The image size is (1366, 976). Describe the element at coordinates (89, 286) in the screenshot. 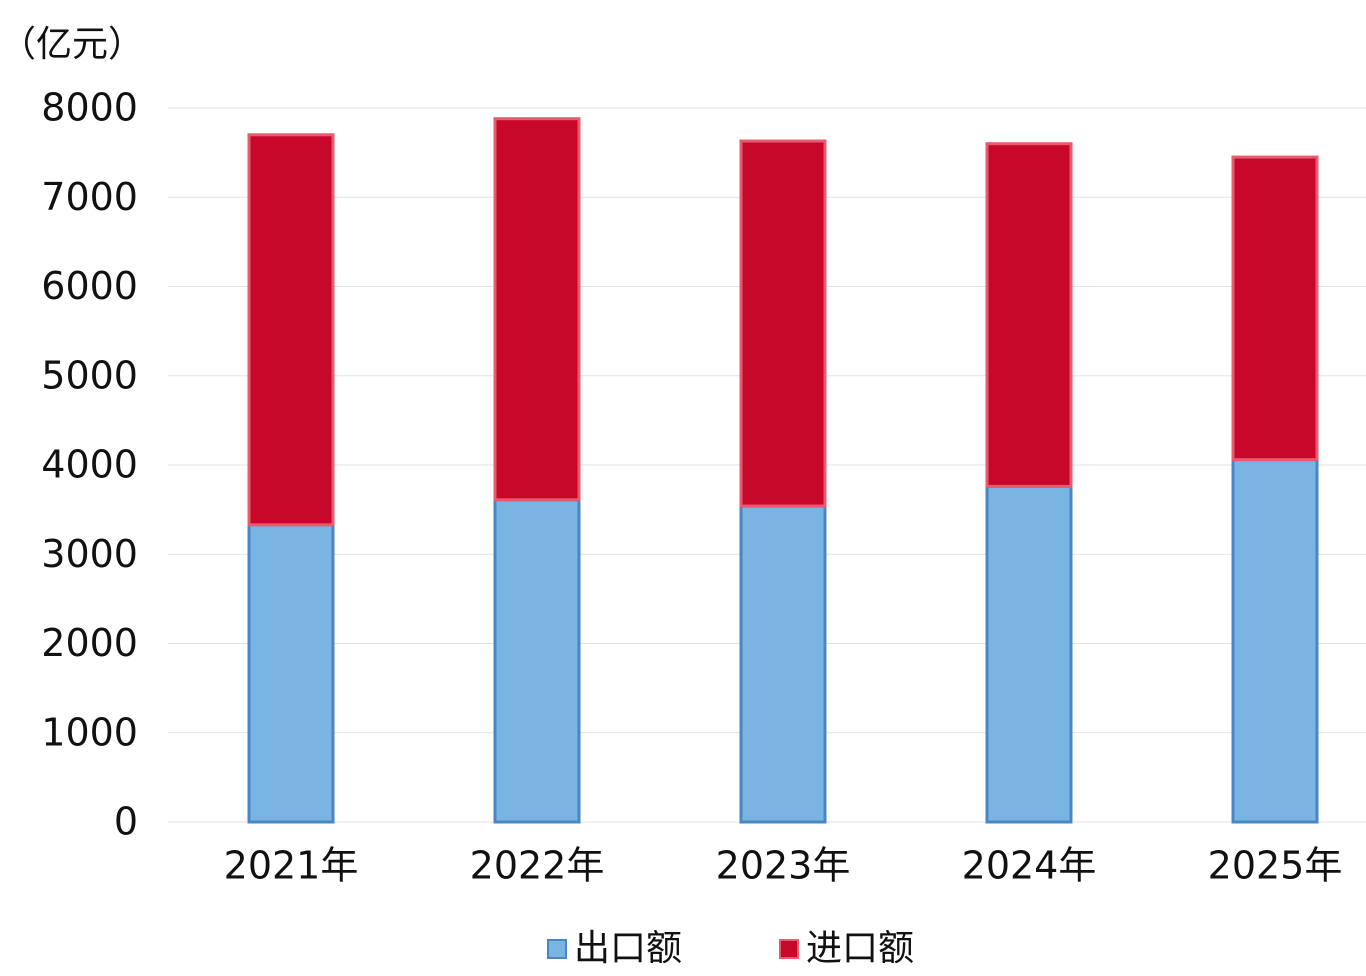

I see `y-tick-label: 6000` at that location.